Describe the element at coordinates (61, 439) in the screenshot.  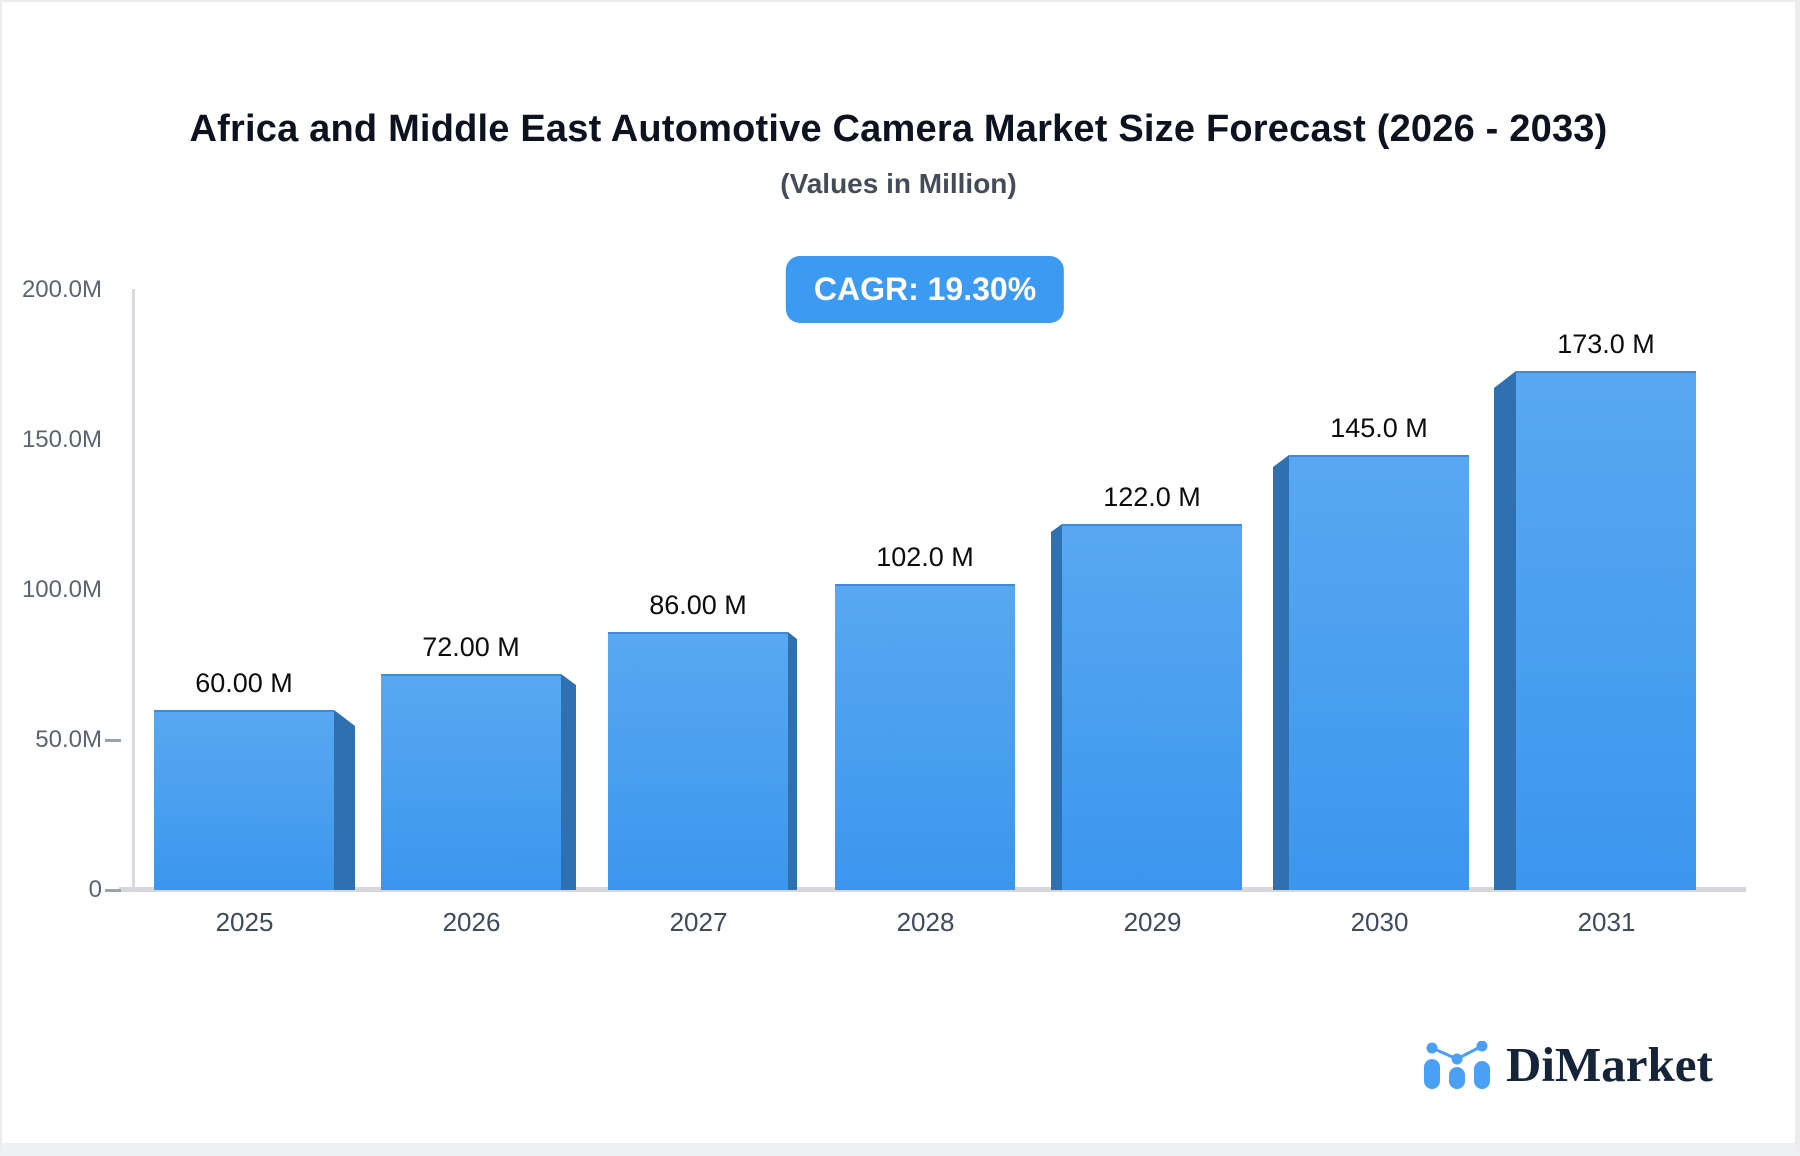
I see `y-tick-label: 150.0M` at that location.